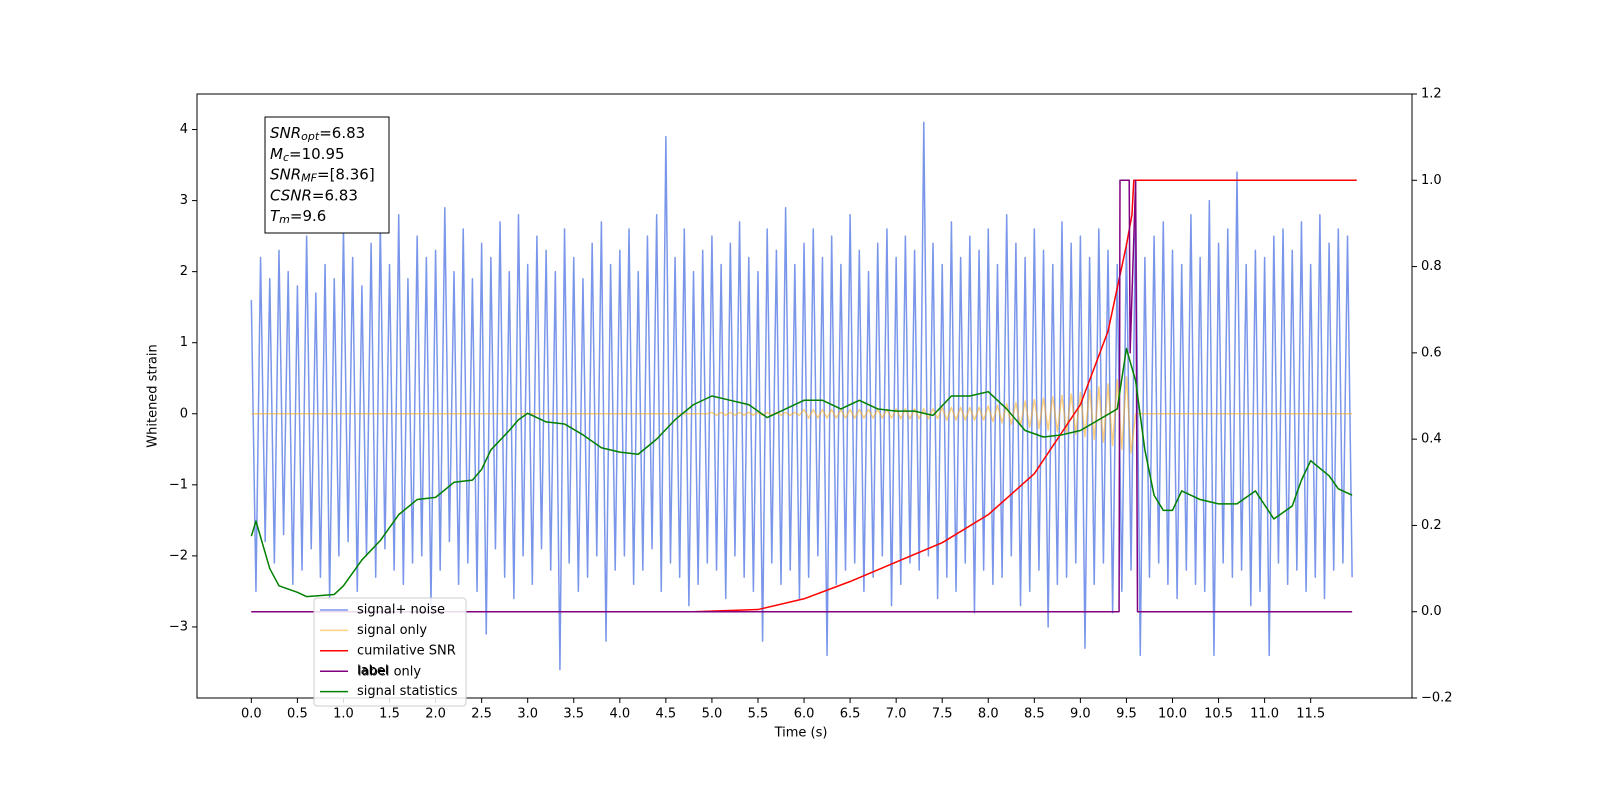 This screenshot has width=1600, height=800. Describe the element at coordinates (178, 626) in the screenshot. I see `y-tick-label: −3` at that location.